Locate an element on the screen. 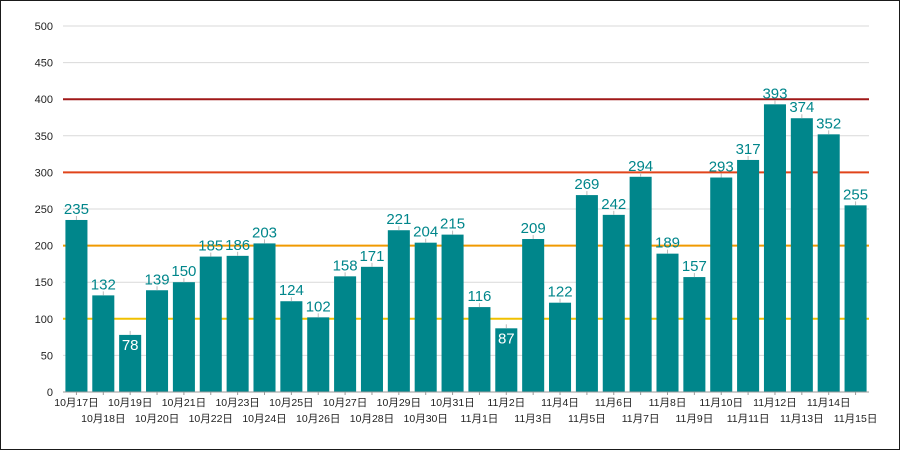 This screenshot has width=900, height=451. y-tick-label: 400 is located at coordinates (44, 100).